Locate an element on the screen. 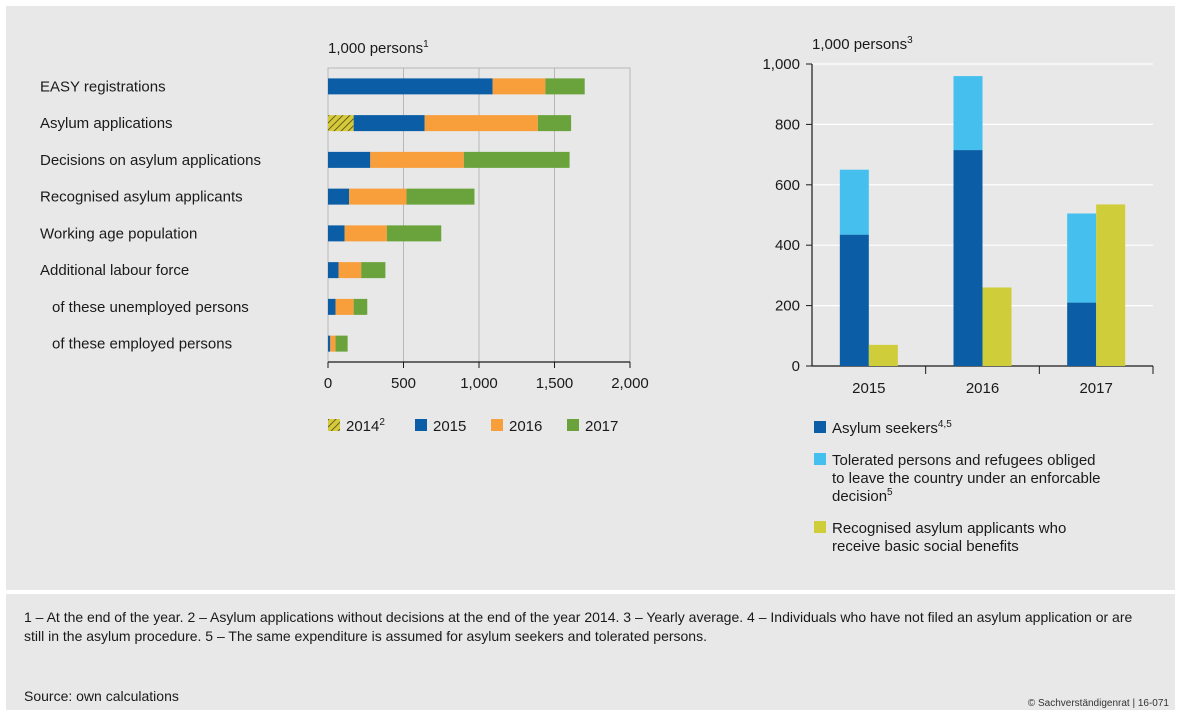 This screenshot has width=1181, height=713. copyright-note: © Sachverständigenrat | 16-071 is located at coordinates (1098, 703).